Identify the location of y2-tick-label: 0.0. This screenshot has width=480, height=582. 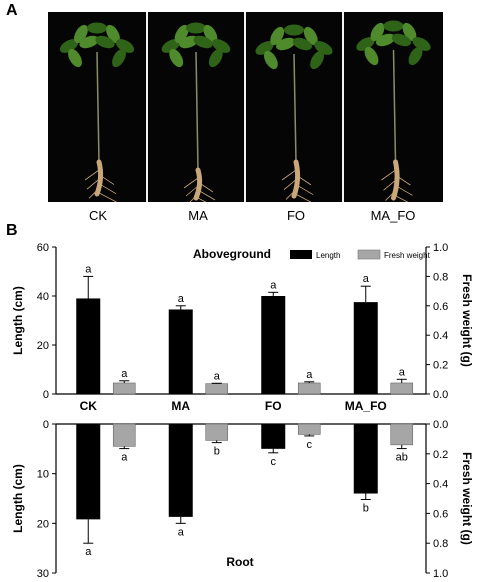
(440, 425).